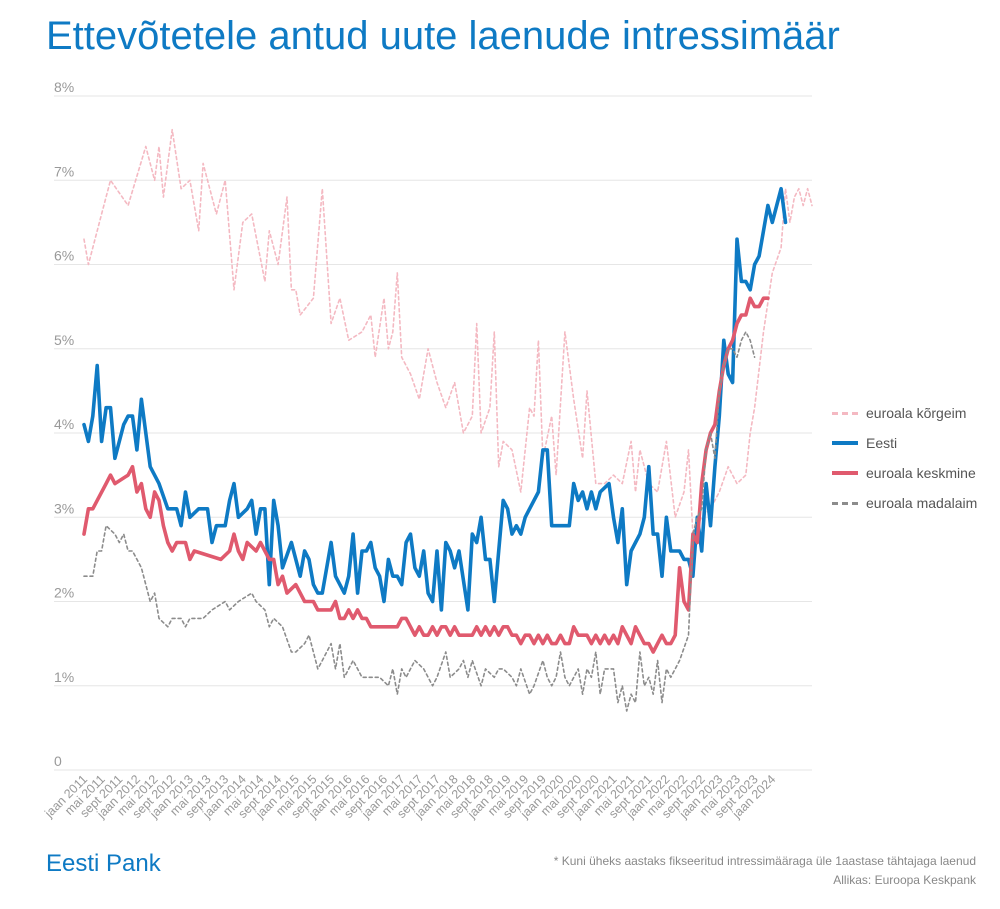  I want to click on legend-swatch-korgeim, so click(845, 413).